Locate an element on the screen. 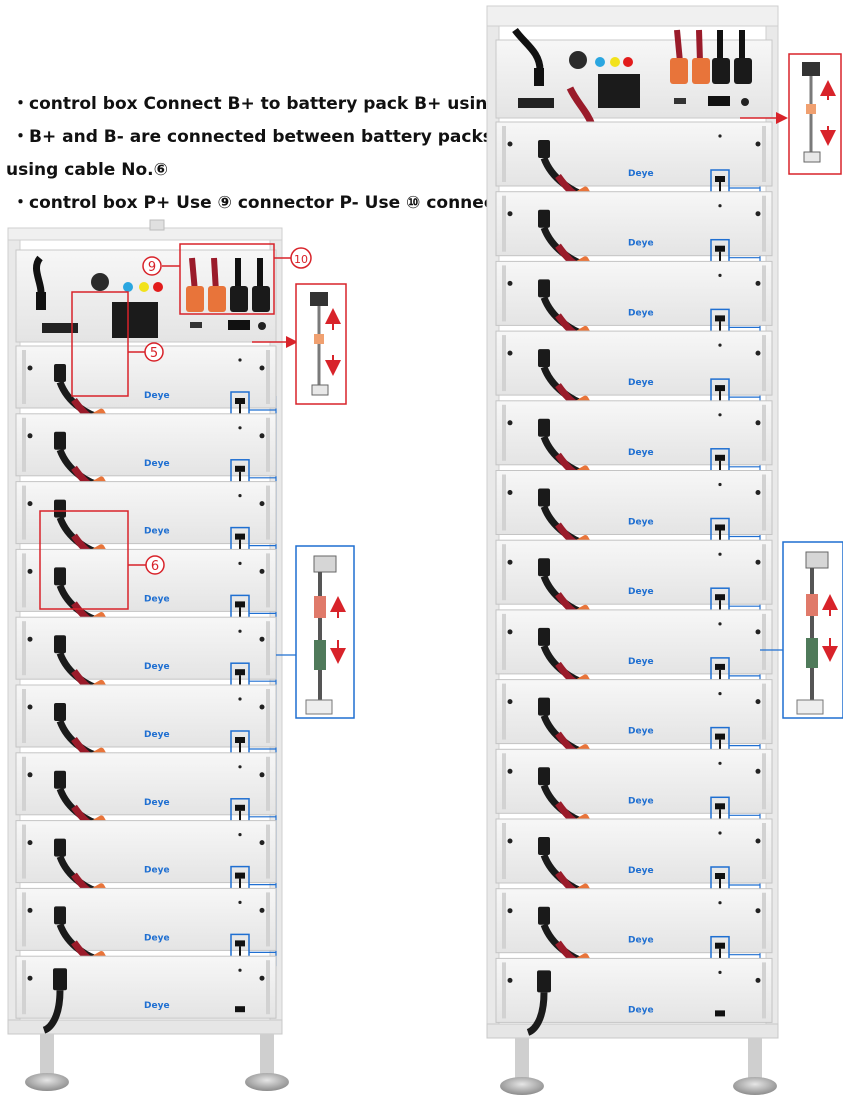 This screenshot has height=1099, width=843. callout-5-marker is located at coordinates (154, 352).